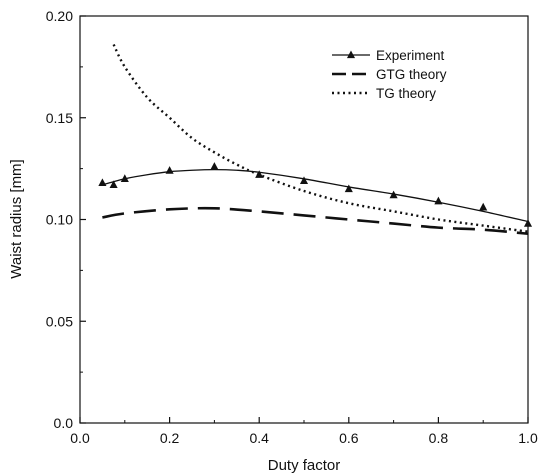  What do you see at coordinates (315, 221) in the screenshot?
I see `series-line-gtg-theory` at bounding box center [315, 221].